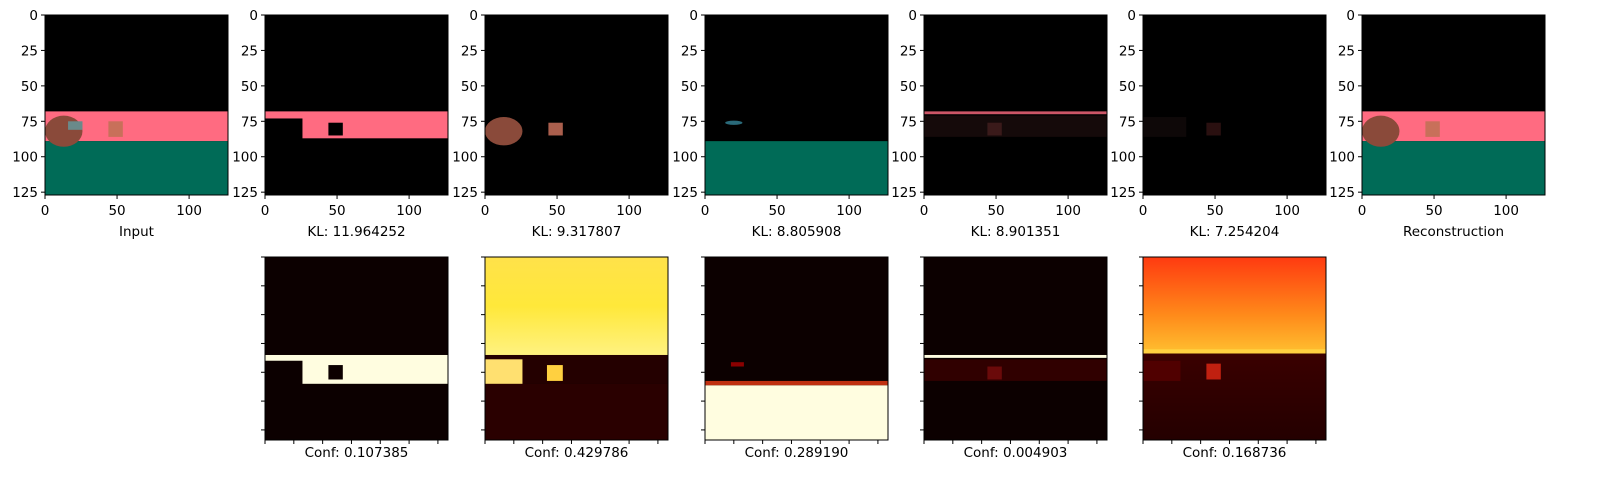 The width and height of the screenshot is (1621, 499). I want to click on conf-jug-highlight, so click(504, 372).